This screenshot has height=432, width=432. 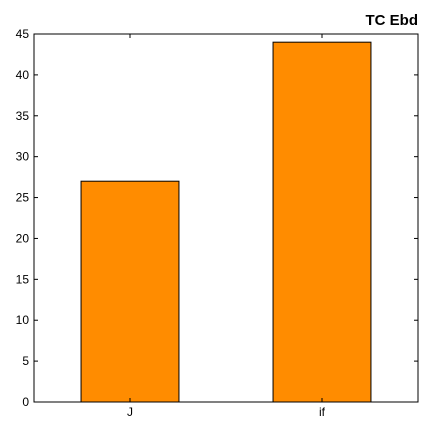 I want to click on y-tick-label-1: 5, so click(x=25, y=361).